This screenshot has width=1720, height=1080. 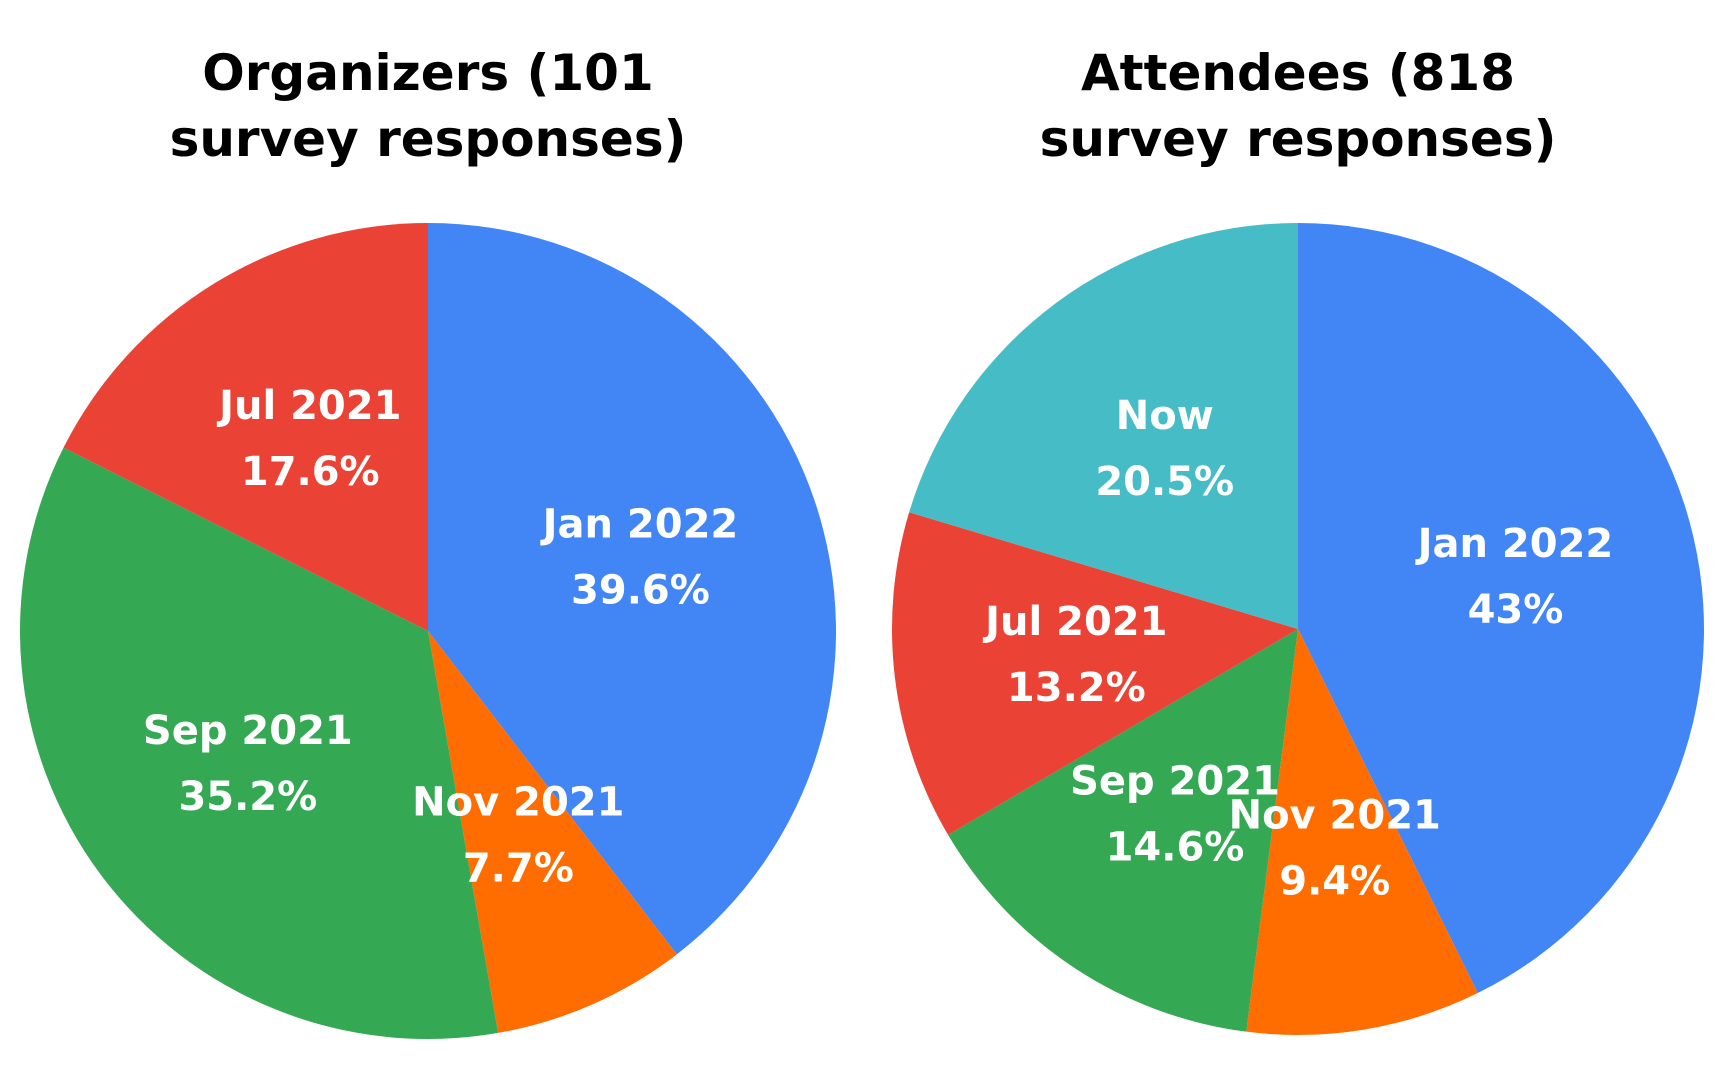 I want to click on chart-title: Organizers (101 survey responses), so click(x=428, y=106).